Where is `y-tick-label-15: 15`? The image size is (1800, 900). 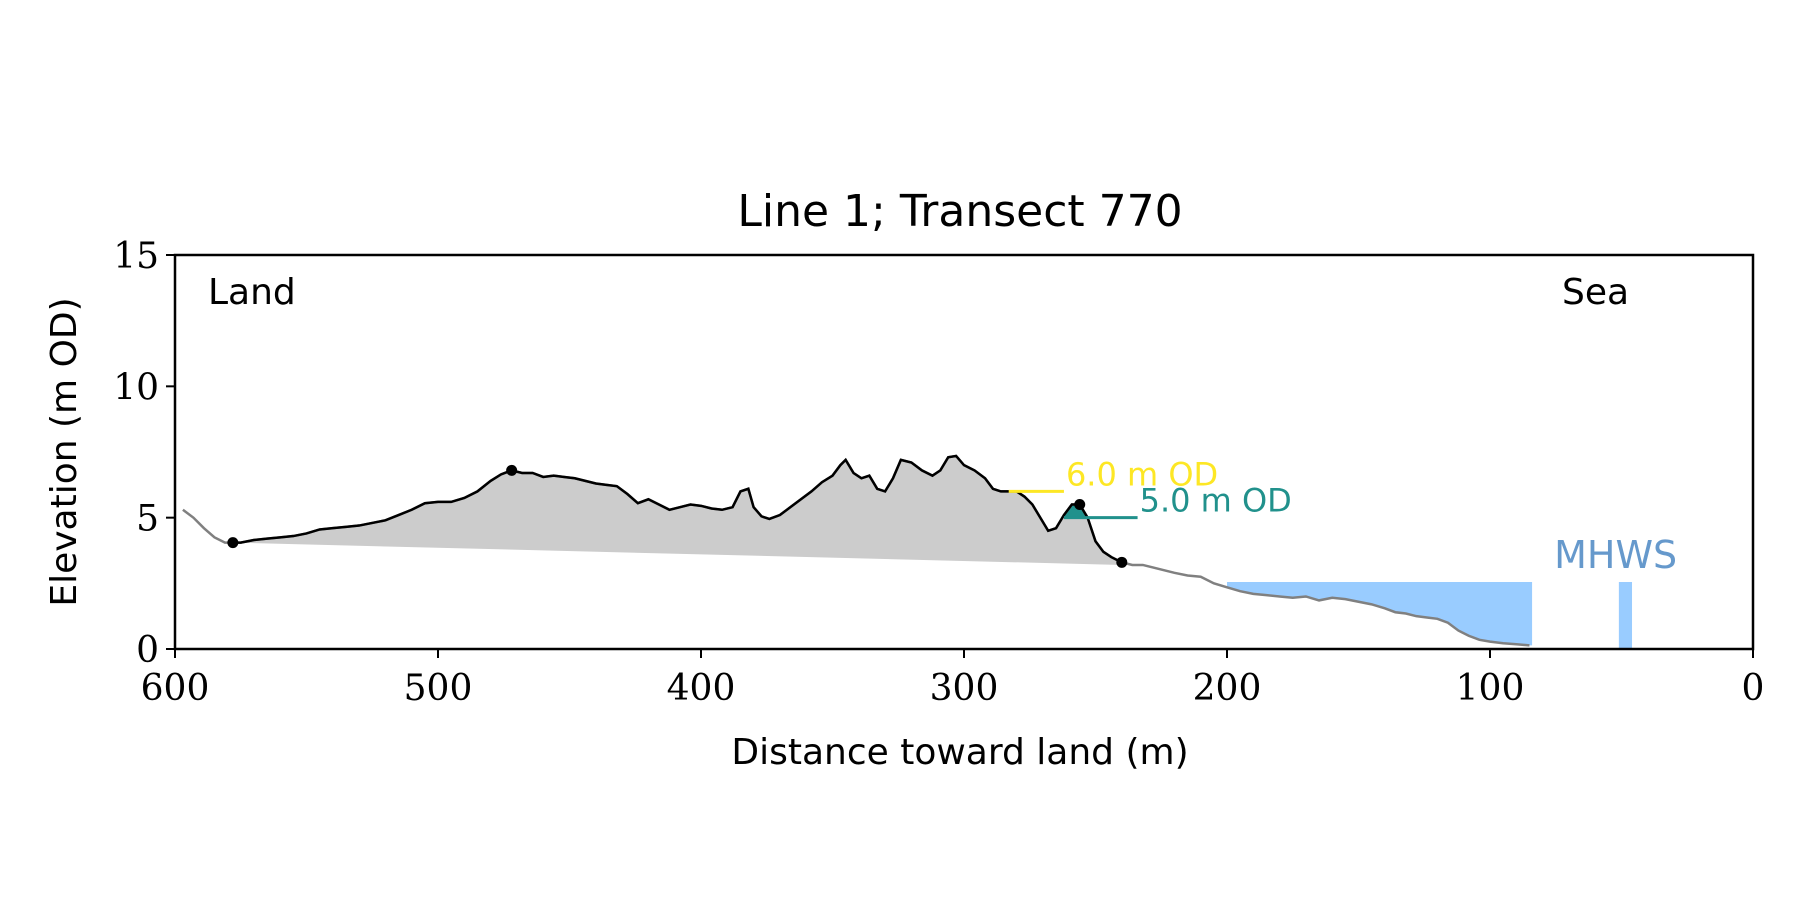 y-tick-label-15: 15 is located at coordinates (136, 256).